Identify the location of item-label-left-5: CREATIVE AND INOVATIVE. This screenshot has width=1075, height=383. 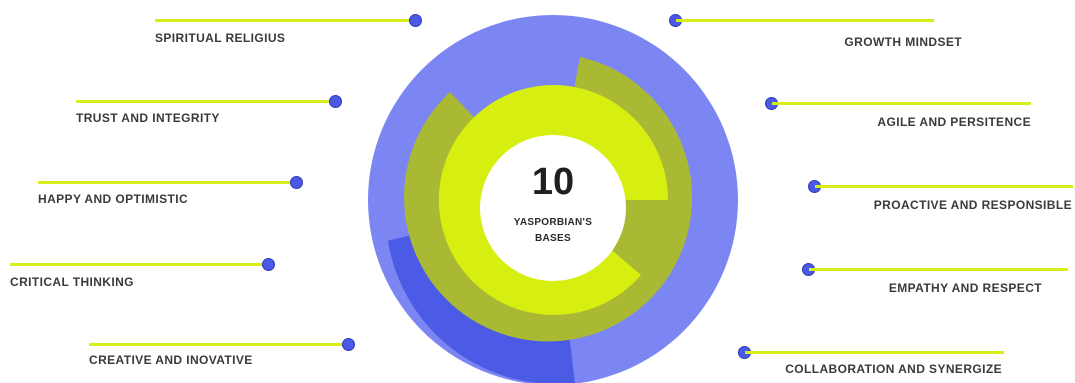
(171, 360).